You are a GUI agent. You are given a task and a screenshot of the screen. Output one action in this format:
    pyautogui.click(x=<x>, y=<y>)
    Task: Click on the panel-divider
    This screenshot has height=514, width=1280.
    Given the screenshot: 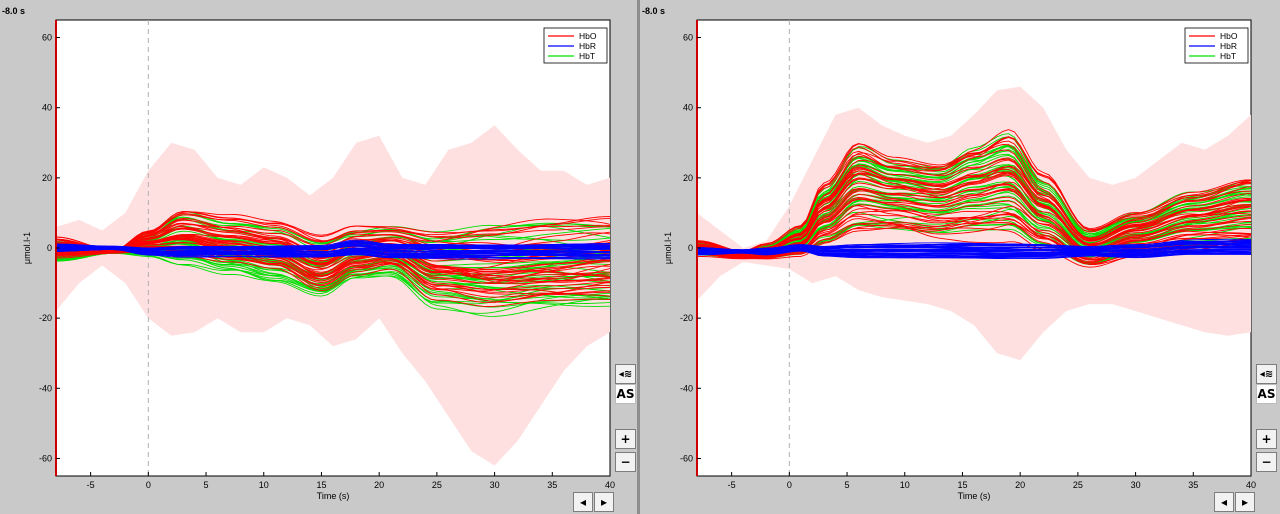 What is the action you would take?
    pyautogui.click(x=638, y=257)
    